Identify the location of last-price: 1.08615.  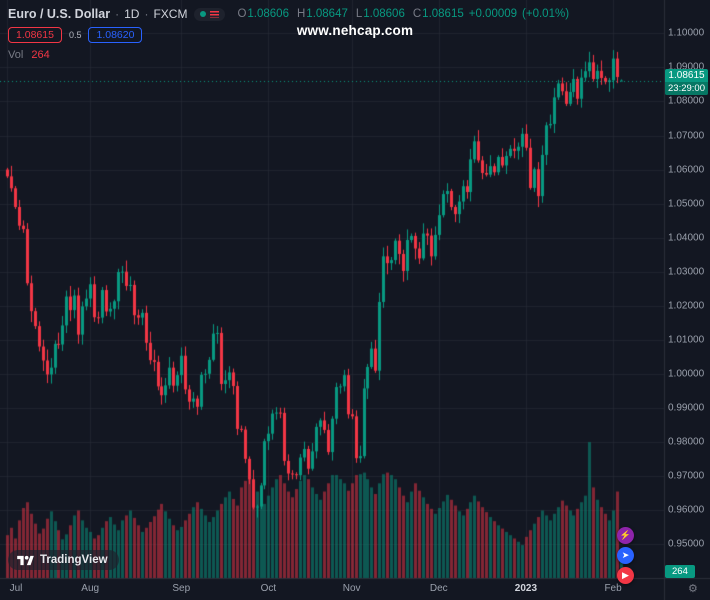
(686, 75).